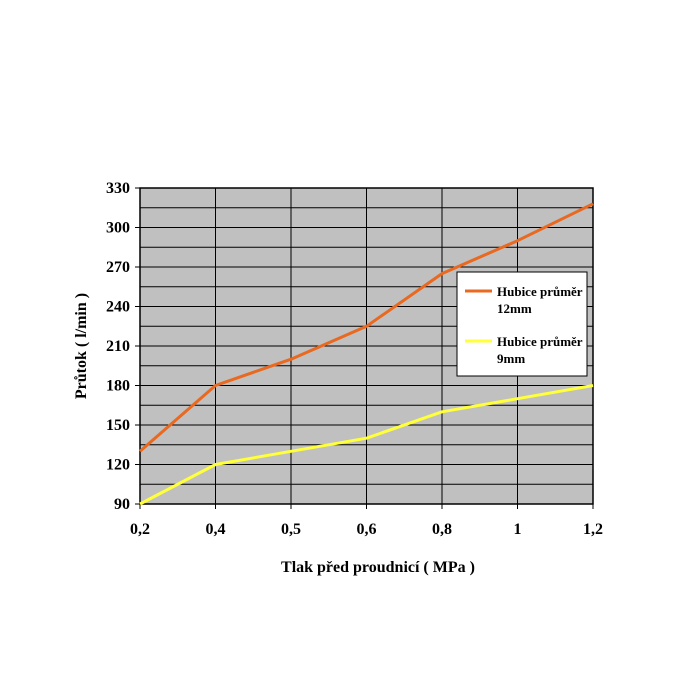  Describe the element at coordinates (118, 386) in the screenshot. I see `y-tick-label: 180` at that location.